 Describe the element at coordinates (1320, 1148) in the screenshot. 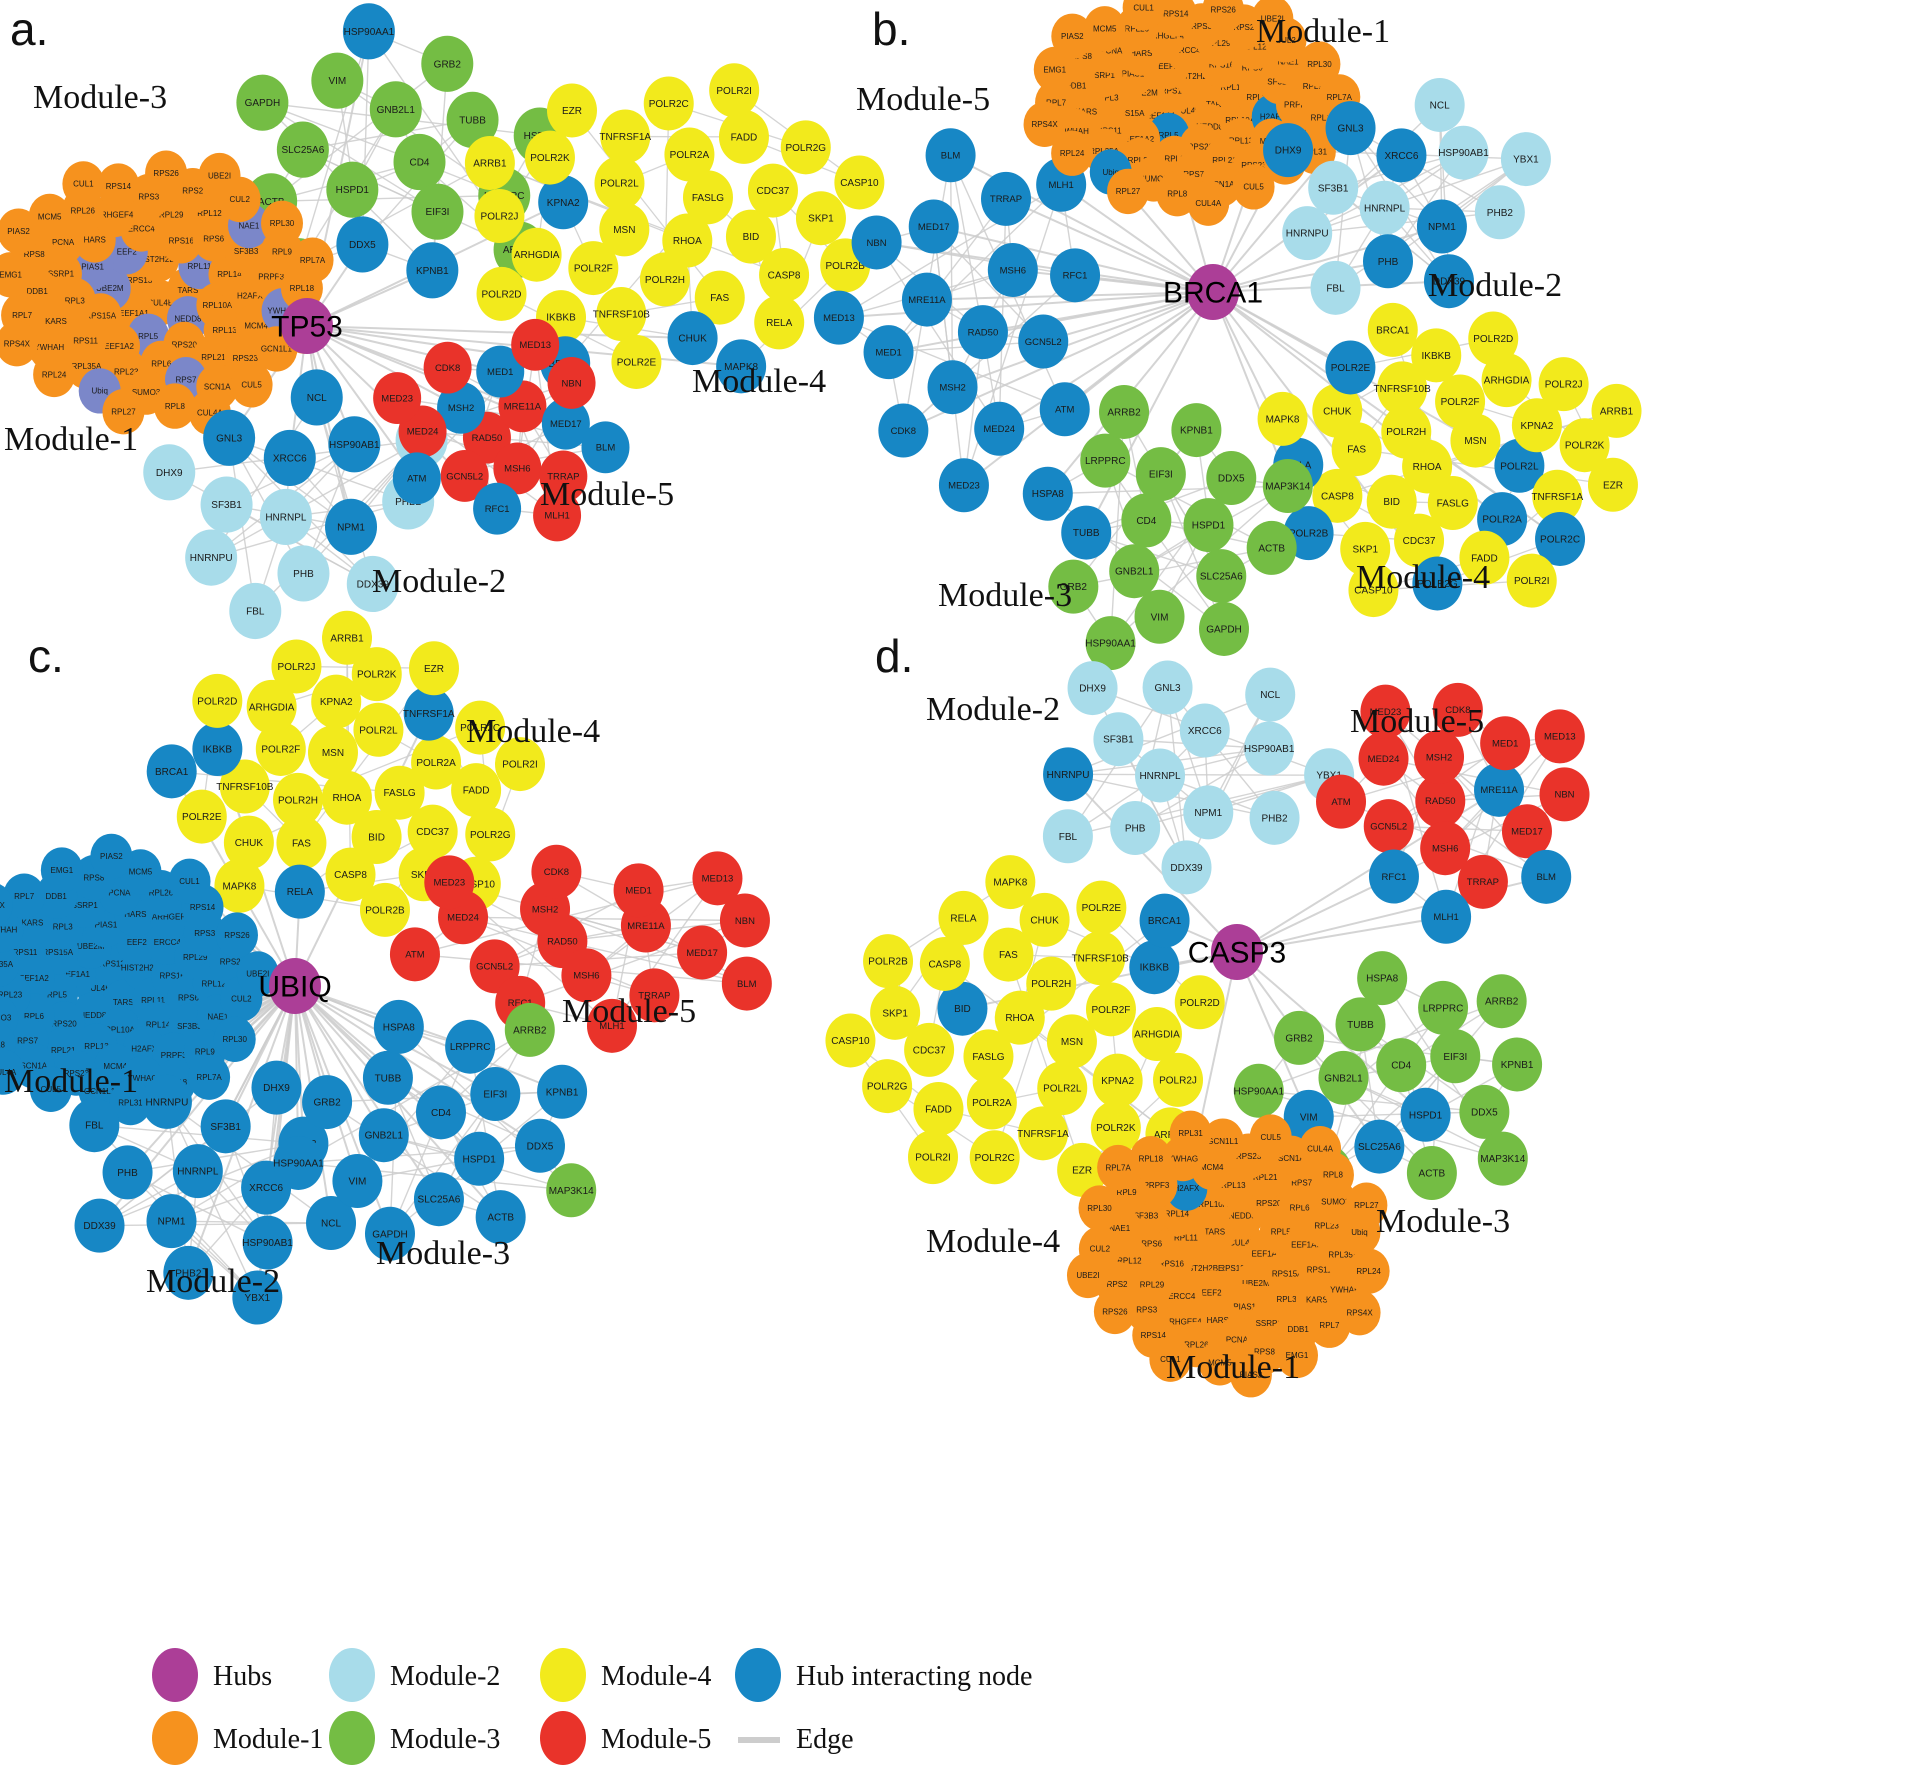

I see `gene-node: CUL4A` at that location.